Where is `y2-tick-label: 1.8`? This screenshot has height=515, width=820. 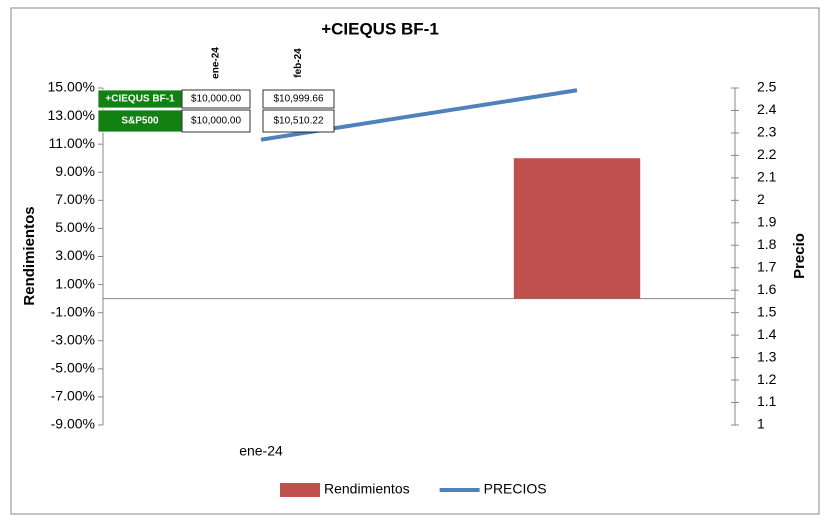
y2-tick-label: 1.8 is located at coordinates (767, 244).